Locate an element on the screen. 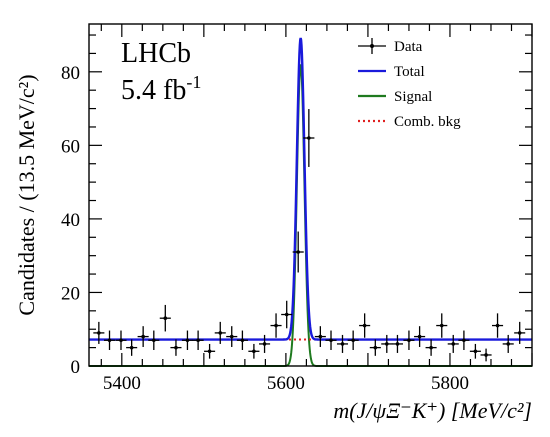 The image size is (550, 437). luminosity-exponent: -1 is located at coordinates (193, 82).